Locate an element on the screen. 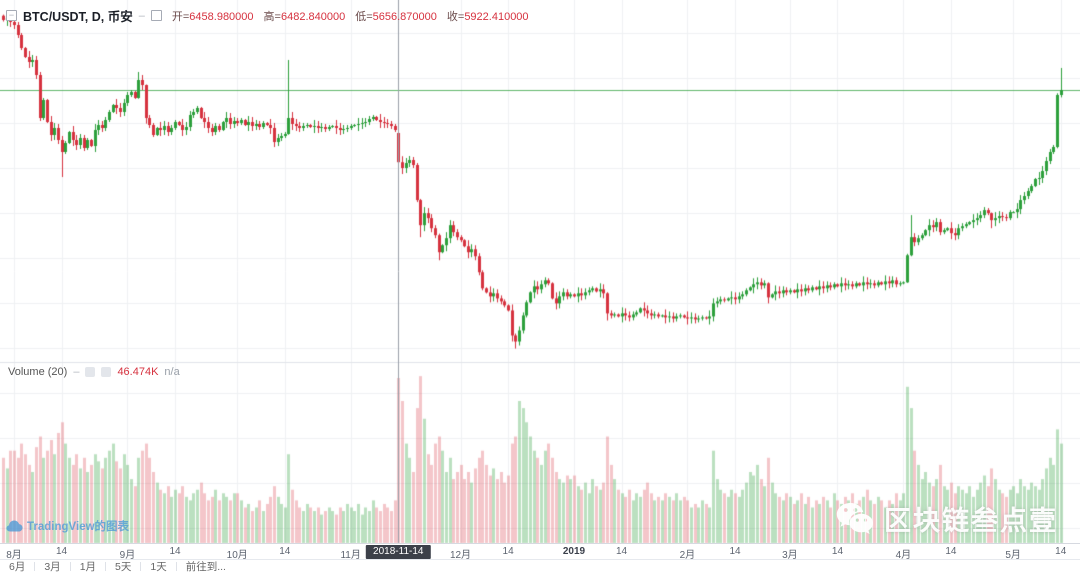 Image resolution: width=1080 pixels, height=572 pixels. time-tick: 11月 is located at coordinates (350, 555).